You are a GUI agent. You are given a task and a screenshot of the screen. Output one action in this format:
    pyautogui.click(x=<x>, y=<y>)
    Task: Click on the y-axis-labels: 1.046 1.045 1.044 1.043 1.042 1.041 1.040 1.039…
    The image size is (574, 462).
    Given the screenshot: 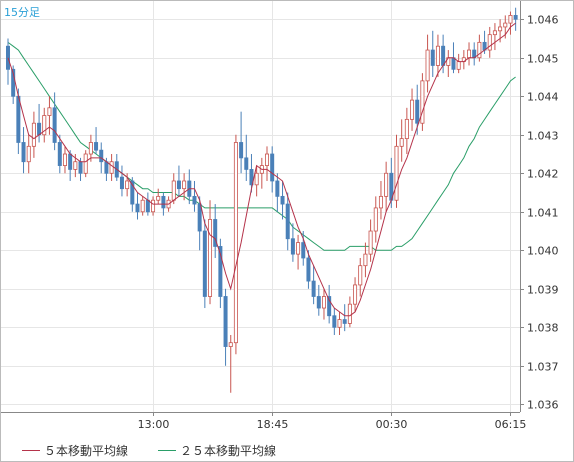 What is the action you would take?
    pyautogui.click(x=543, y=213)
    